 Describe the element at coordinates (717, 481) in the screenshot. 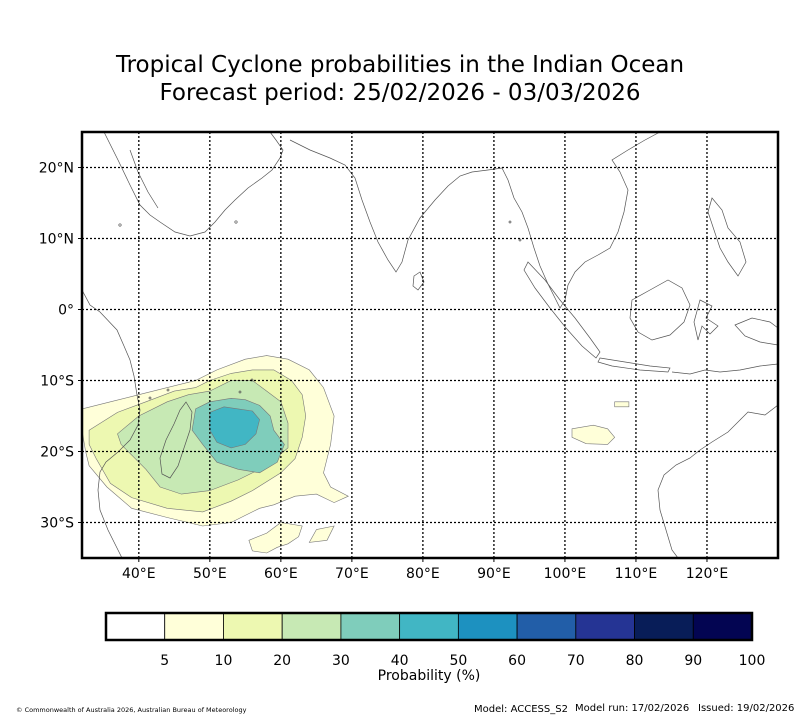

I see `coastline-australia` at that location.